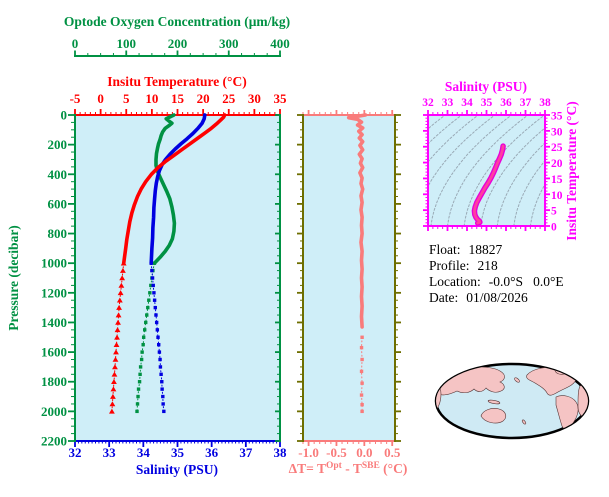 This screenshot has width=609, height=497. What do you see at coordinates (58, 203) in the screenshot?
I see `tick-label: 600` at bounding box center [58, 203].